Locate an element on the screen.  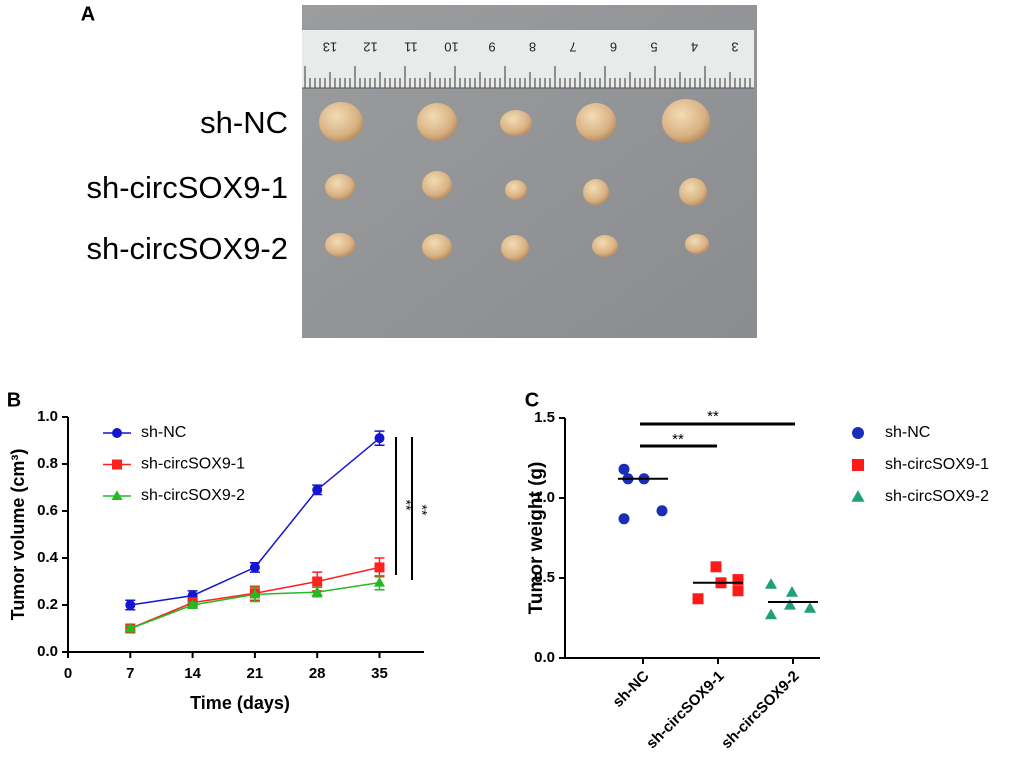
row-label: sh-circSOX9-1 is located at coordinates (187, 187).